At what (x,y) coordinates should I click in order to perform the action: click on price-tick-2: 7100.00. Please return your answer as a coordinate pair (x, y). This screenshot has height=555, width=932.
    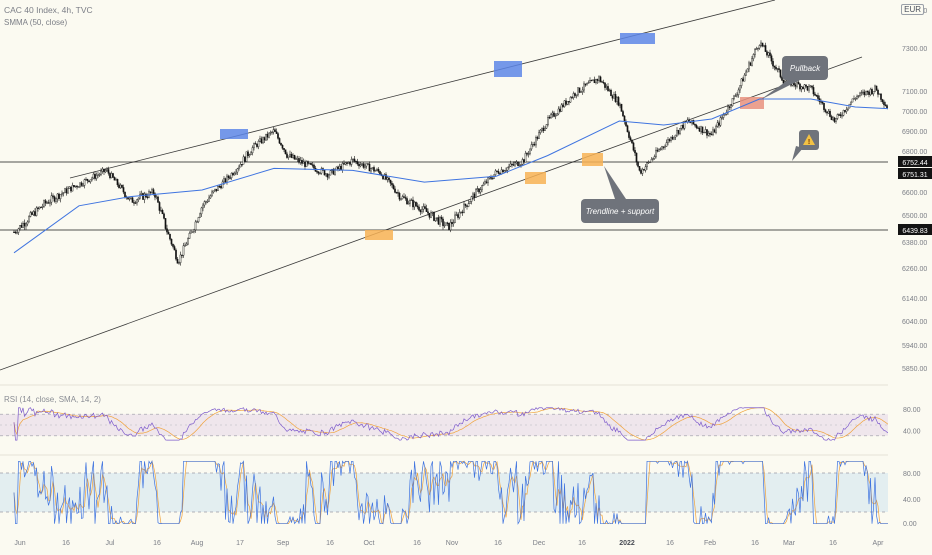
    Looking at the image, I should click on (914, 92).